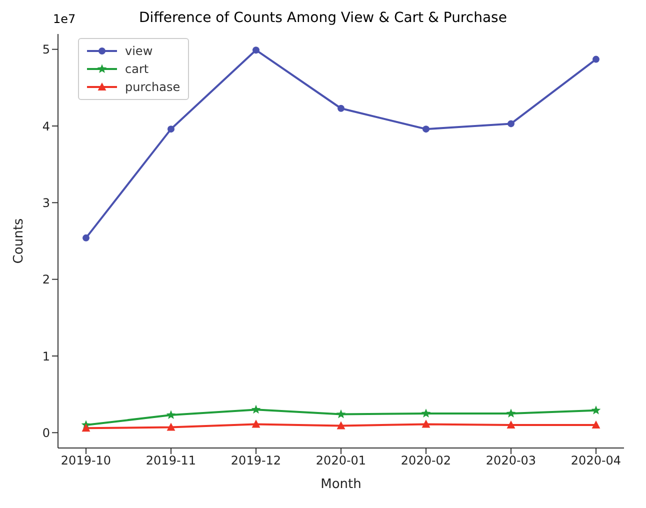  What do you see at coordinates (596, 461) in the screenshot?
I see `x-tick-label: 2020-04` at bounding box center [596, 461].